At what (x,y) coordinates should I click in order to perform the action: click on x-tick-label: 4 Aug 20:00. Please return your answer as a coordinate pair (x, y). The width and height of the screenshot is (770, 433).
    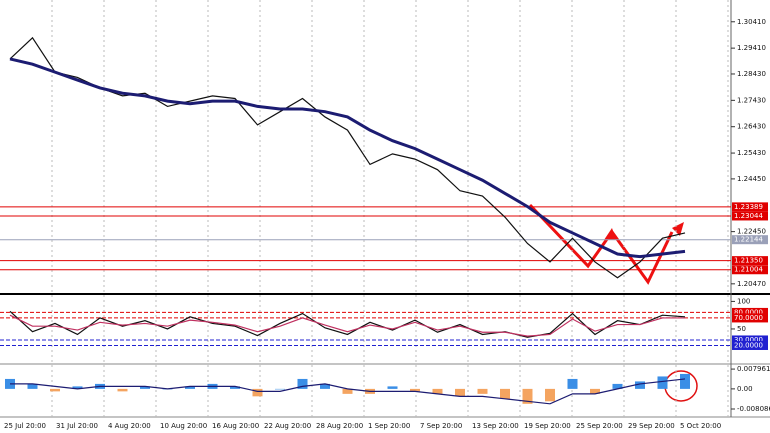
    Looking at the image, I should click on (129, 426).